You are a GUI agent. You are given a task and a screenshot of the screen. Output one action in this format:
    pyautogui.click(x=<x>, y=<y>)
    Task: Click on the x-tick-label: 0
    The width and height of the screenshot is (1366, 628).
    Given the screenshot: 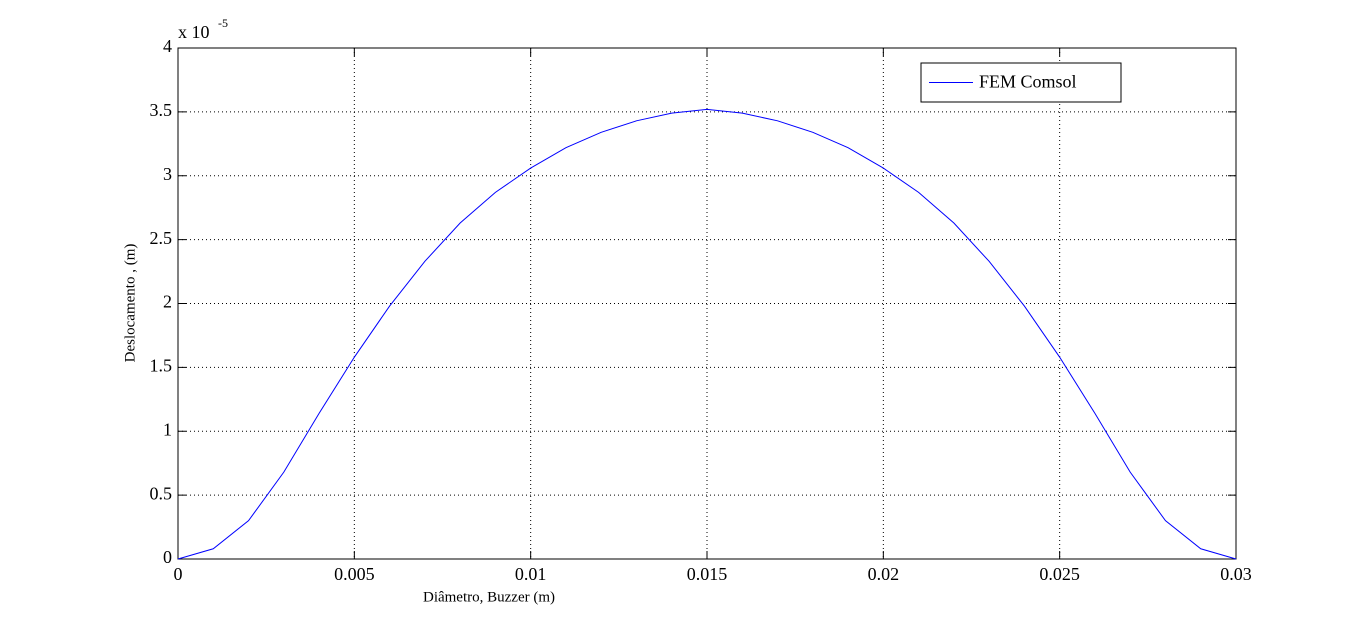 What is the action you would take?
    pyautogui.click(x=178, y=574)
    